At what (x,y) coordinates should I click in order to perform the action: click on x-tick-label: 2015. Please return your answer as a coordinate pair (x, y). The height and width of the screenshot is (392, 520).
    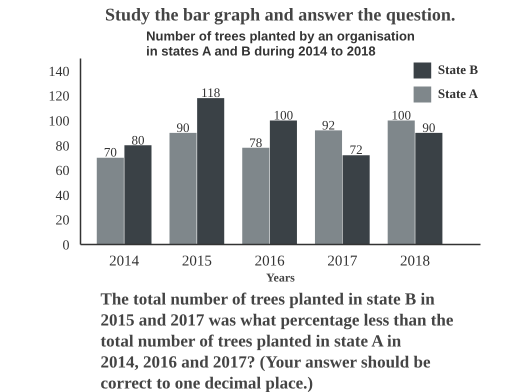
    Looking at the image, I should click on (197, 262).